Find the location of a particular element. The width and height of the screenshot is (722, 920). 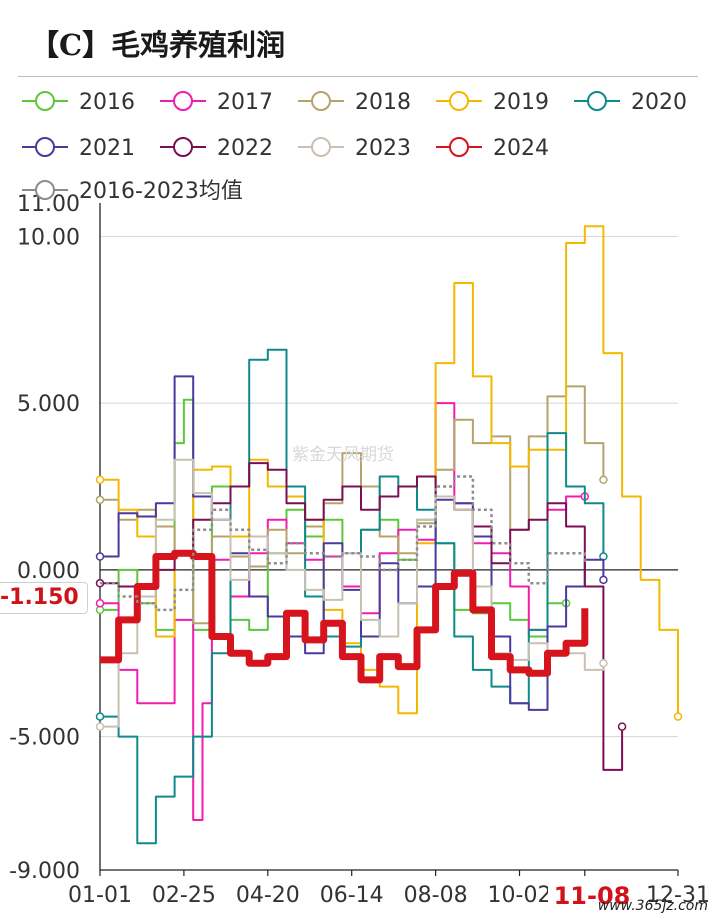

legend-label: 2019 is located at coordinates (521, 102).